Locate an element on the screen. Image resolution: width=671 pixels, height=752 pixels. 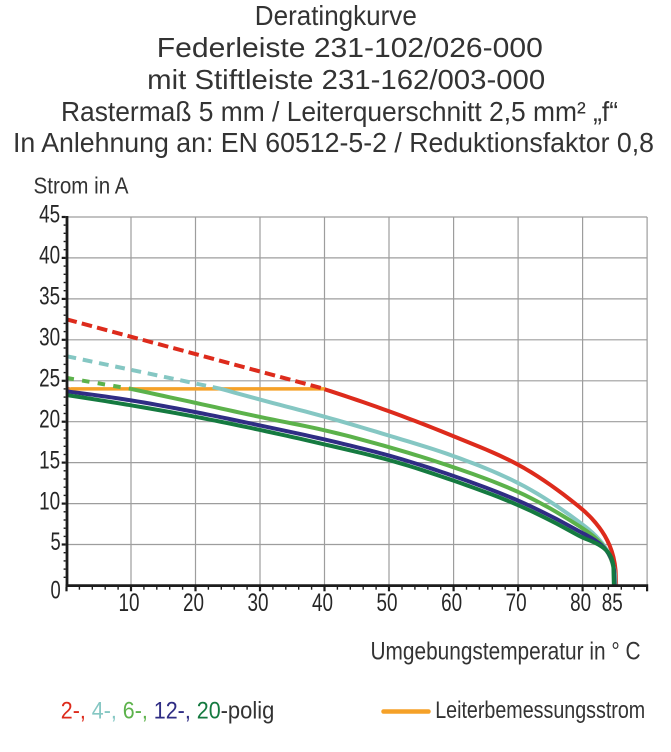
svg-text: 12-, is located at coordinates (172, 711).